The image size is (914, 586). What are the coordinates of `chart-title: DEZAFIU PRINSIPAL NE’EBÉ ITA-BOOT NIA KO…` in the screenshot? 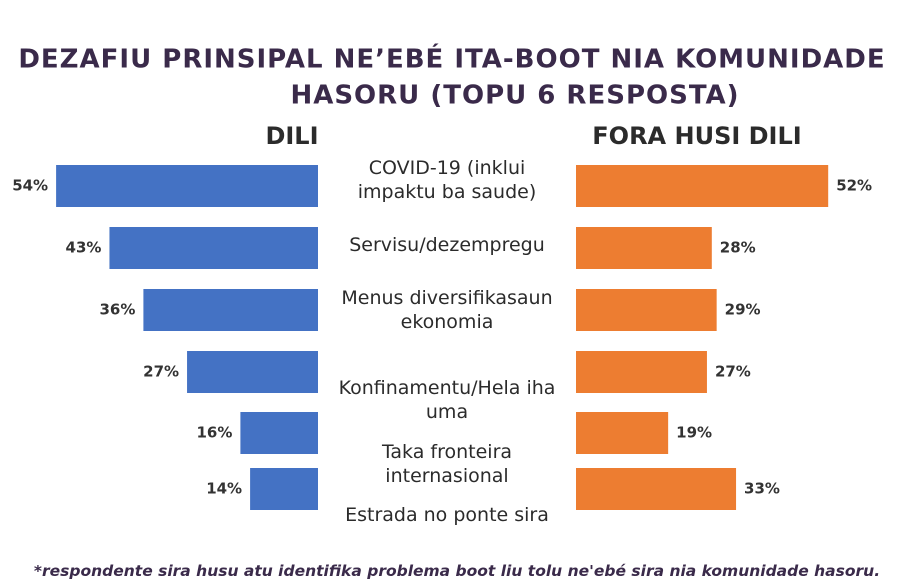 It's located at (451, 59).